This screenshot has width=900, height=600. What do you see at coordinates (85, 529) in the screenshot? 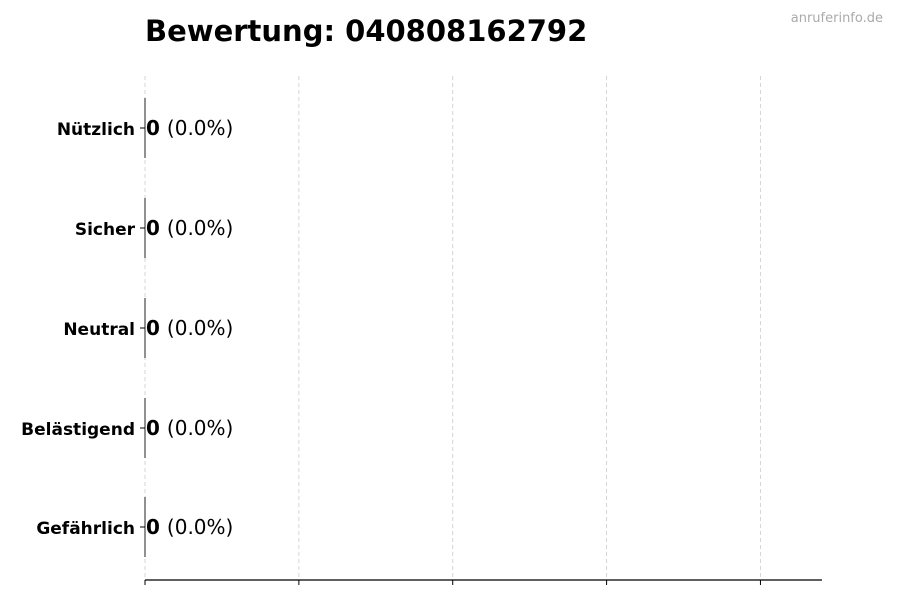
I see `category-label: Gefährlich` at bounding box center [85, 529].